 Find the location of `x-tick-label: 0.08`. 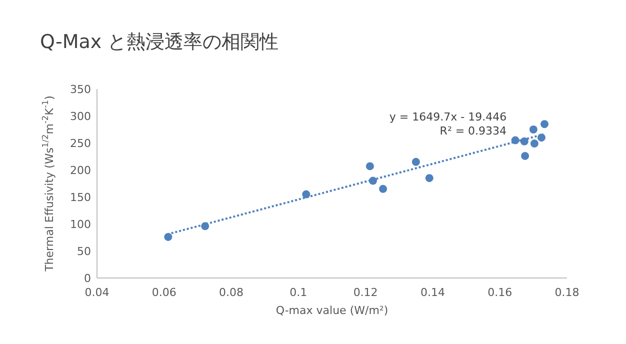

x-tick-label: 0.08 is located at coordinates (231, 292).